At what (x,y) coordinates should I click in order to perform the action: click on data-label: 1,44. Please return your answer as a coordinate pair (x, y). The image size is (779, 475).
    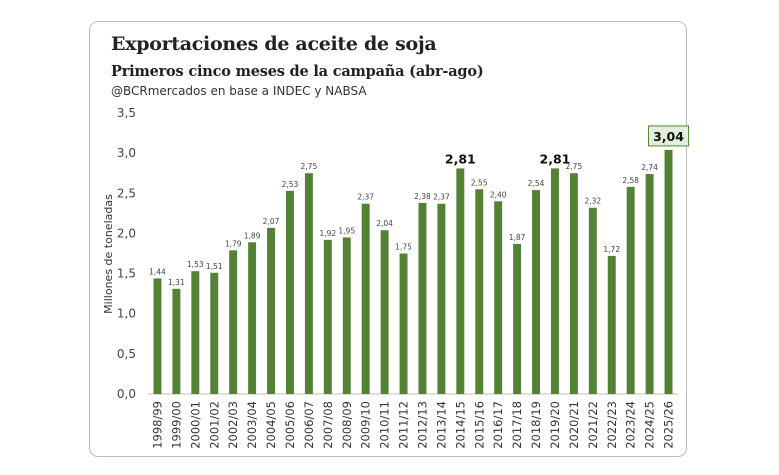
    Looking at the image, I should click on (157, 271).